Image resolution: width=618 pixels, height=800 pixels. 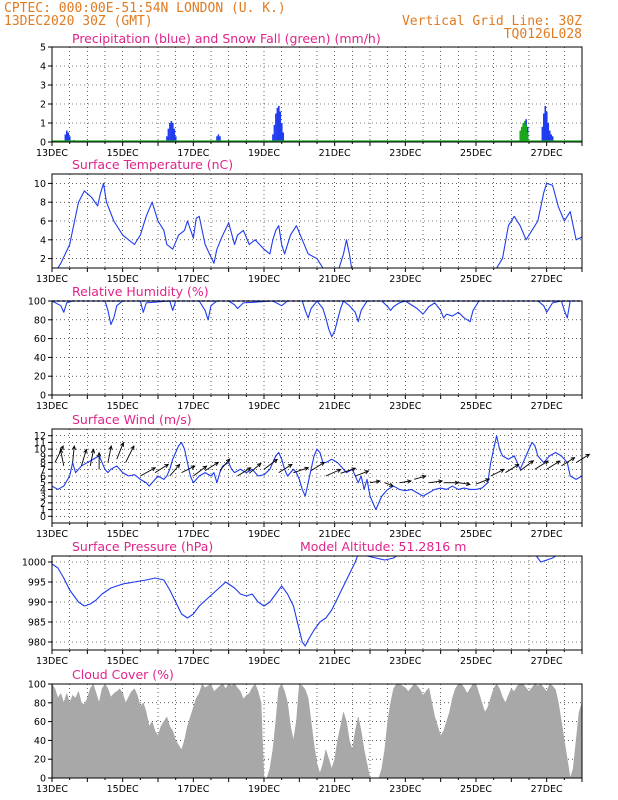 I want to click on panel-title-right: Model Altitude: 51.2816 m, so click(x=383, y=546).